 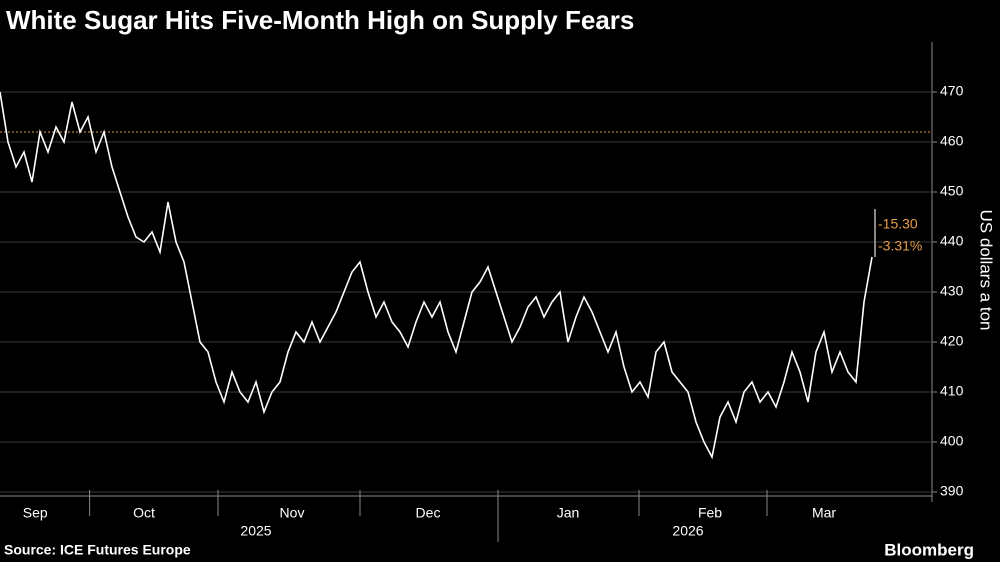 What do you see at coordinates (952, 491) in the screenshot?
I see `y-tick-label: 390` at bounding box center [952, 491].